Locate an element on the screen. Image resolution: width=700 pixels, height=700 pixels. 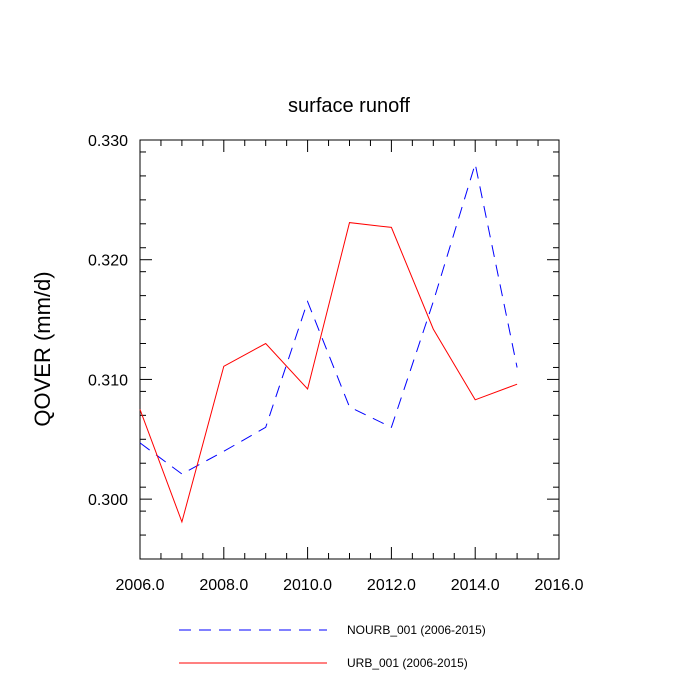
x-axis-tick-labels: 2006.0 2008.0 2010.0 2012.0 2014.0 2016.0 is located at coordinates (350, 585).